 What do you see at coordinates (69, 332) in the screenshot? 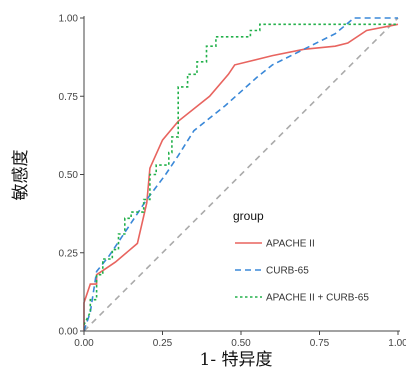
I see `y-tick-label: 0.00` at bounding box center [69, 332].